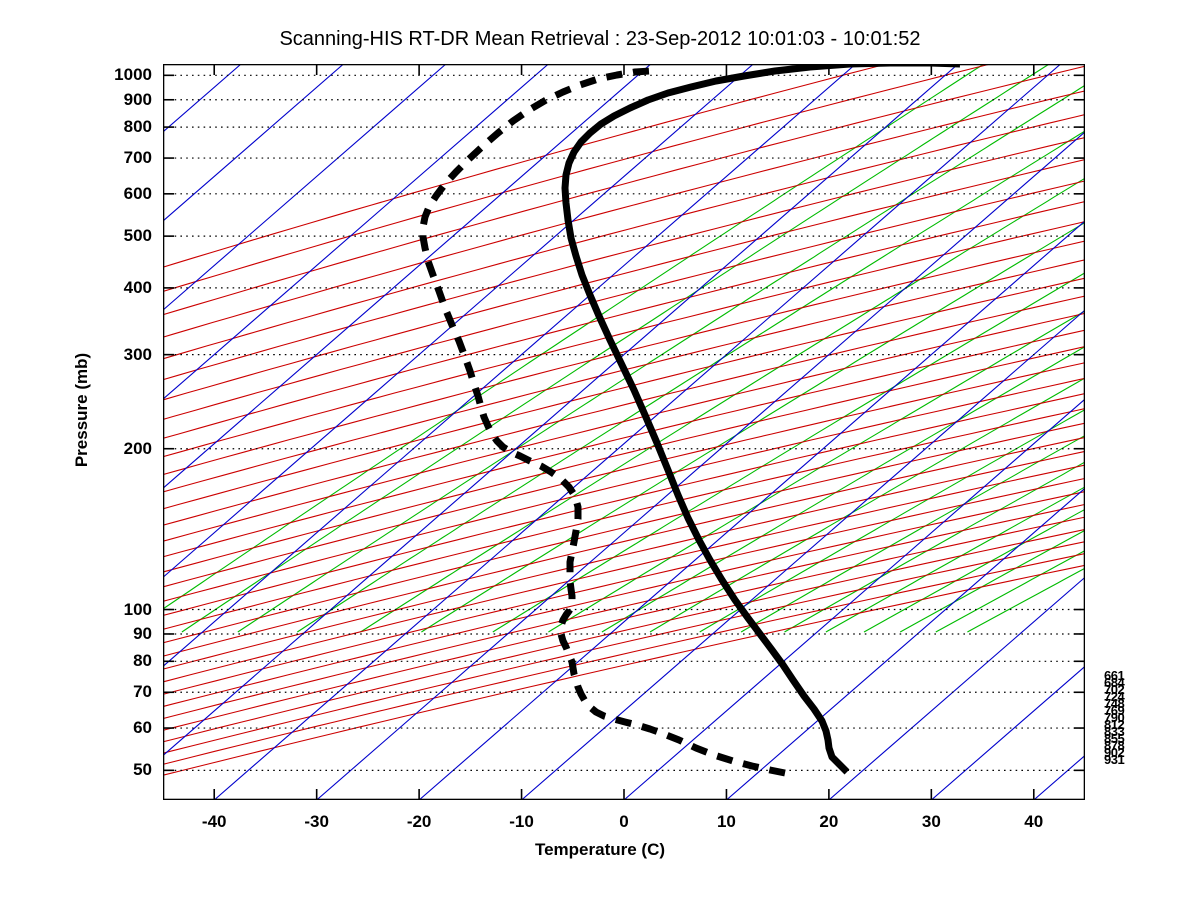  Describe the element at coordinates (521, 821) in the screenshot. I see `x-axis-tick-label: -10` at that location.